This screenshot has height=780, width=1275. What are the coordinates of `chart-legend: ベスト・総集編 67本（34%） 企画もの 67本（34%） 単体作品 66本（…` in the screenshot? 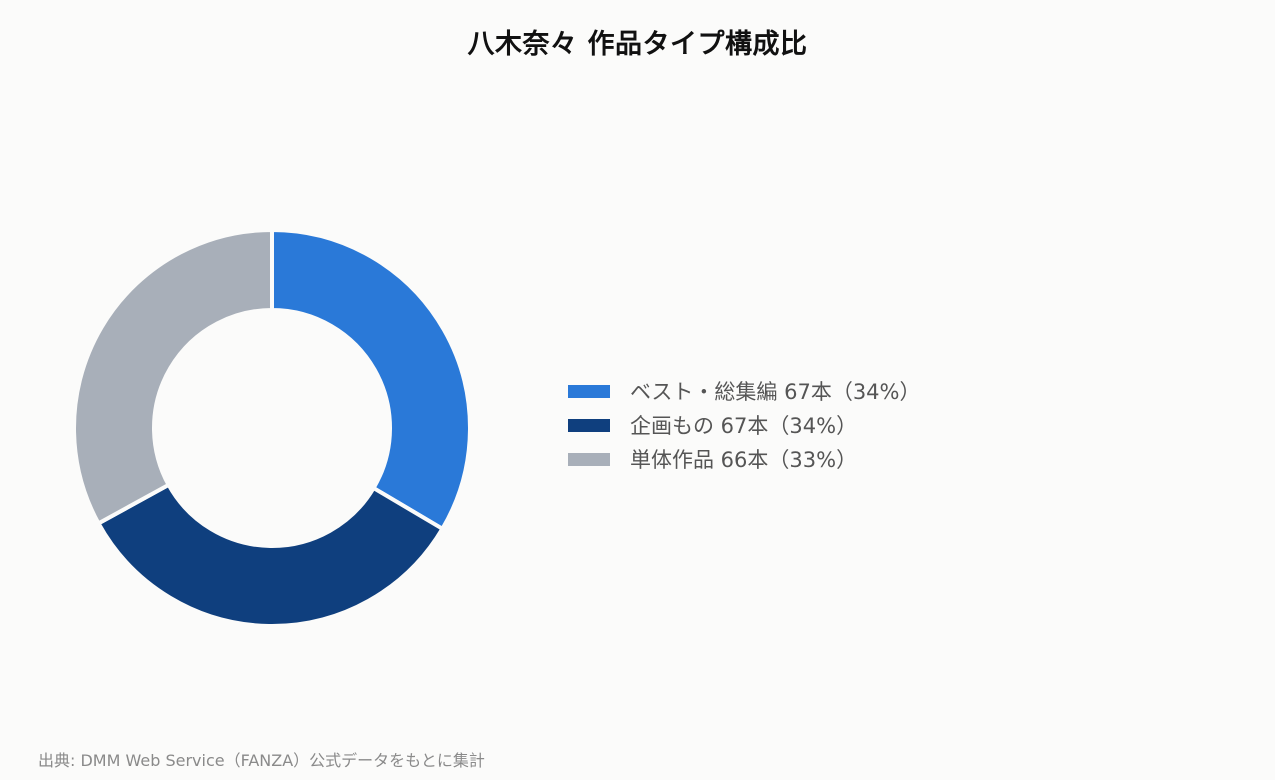 It's located at (744, 425).